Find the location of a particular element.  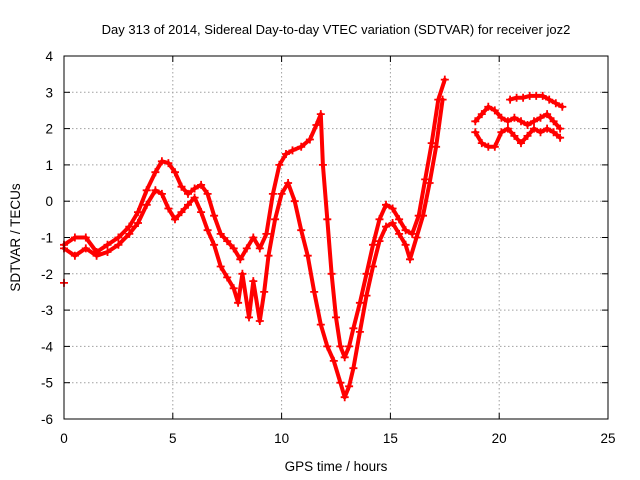

y-tick-label: 2 is located at coordinates (49, 129).